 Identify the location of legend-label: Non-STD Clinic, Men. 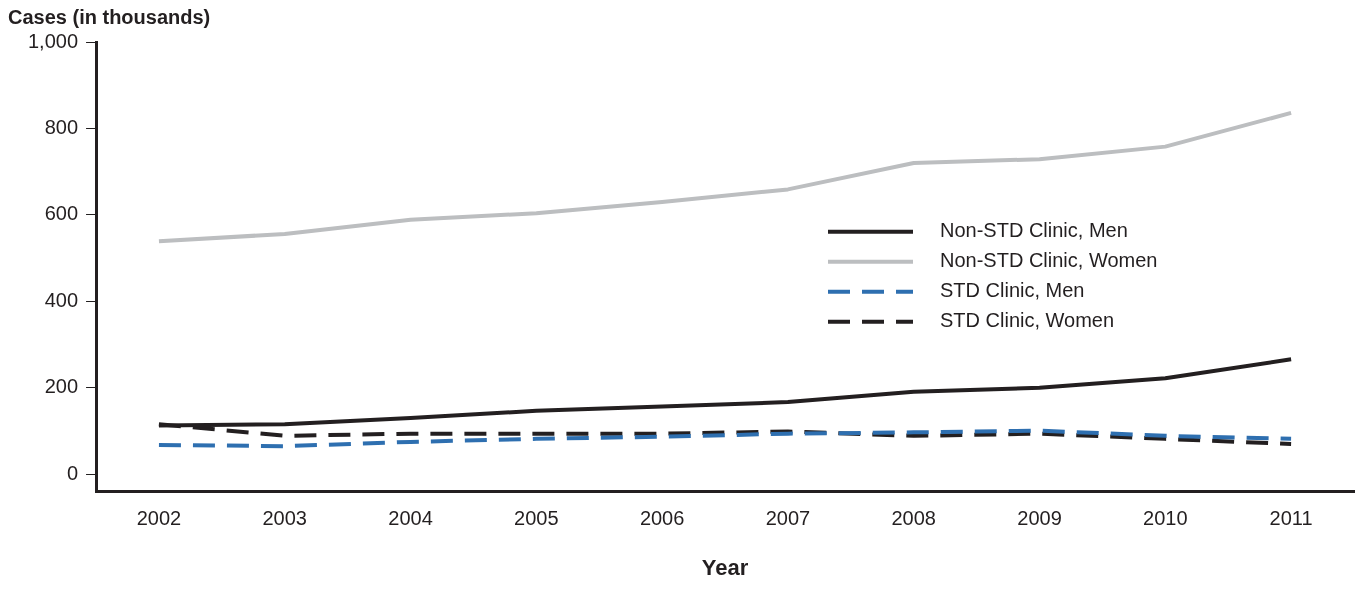
(1034, 230).